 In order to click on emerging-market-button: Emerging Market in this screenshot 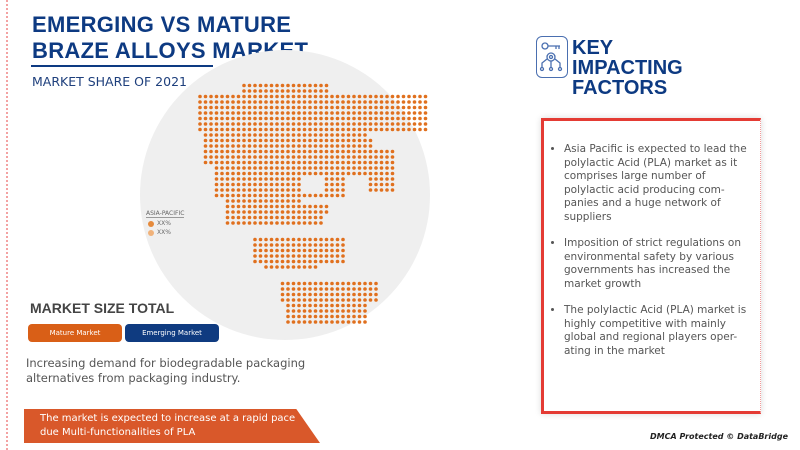, I will do `click(172, 333)`.